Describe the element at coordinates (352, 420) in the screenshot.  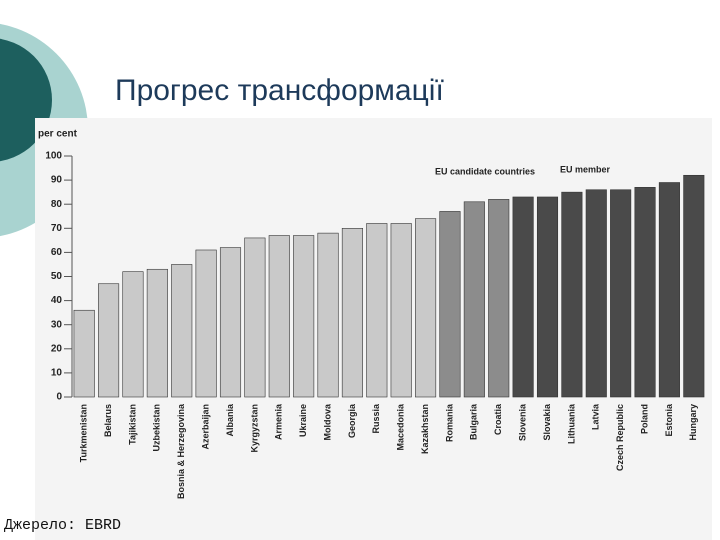
I see `x-tick-label: Georgia` at that location.